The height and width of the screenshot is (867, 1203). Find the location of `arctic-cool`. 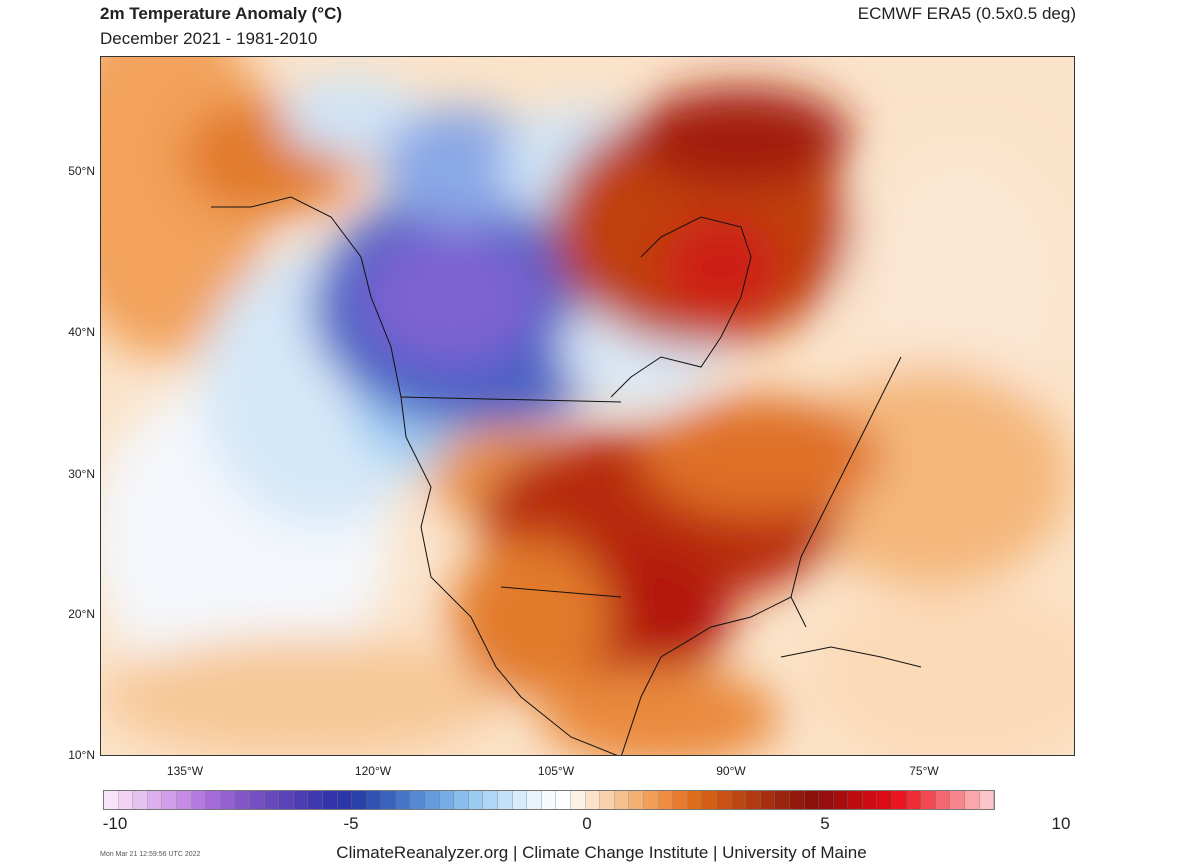

arctic-cool is located at coordinates (351, 117).